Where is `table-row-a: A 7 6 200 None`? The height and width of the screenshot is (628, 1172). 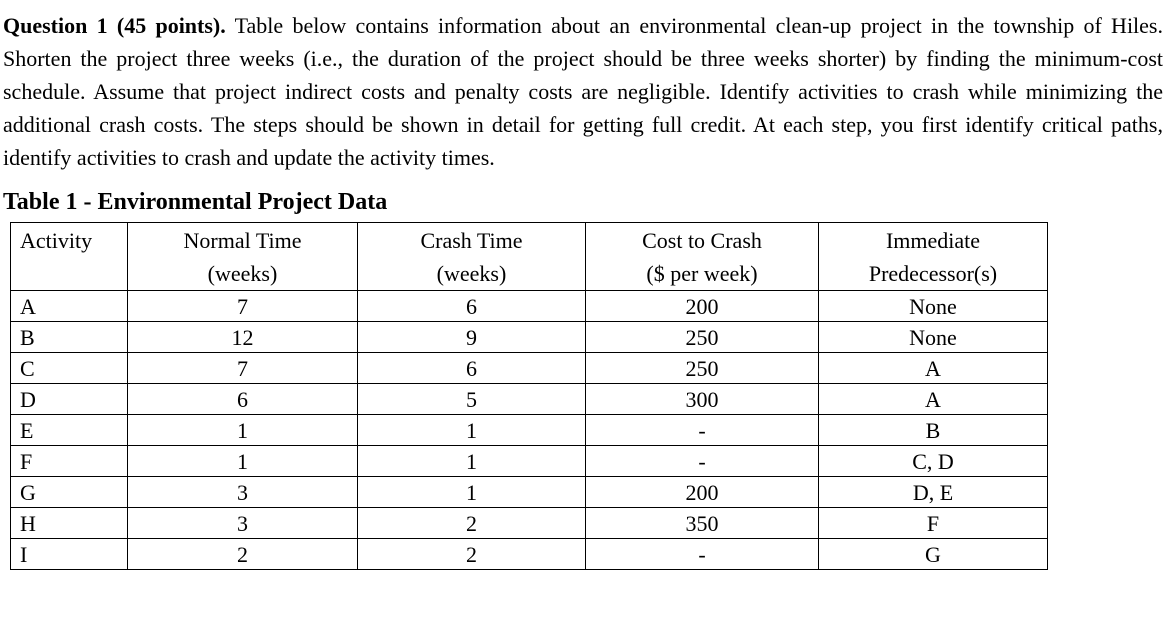 table-row-a: A 7 6 200 None is located at coordinates (529, 306).